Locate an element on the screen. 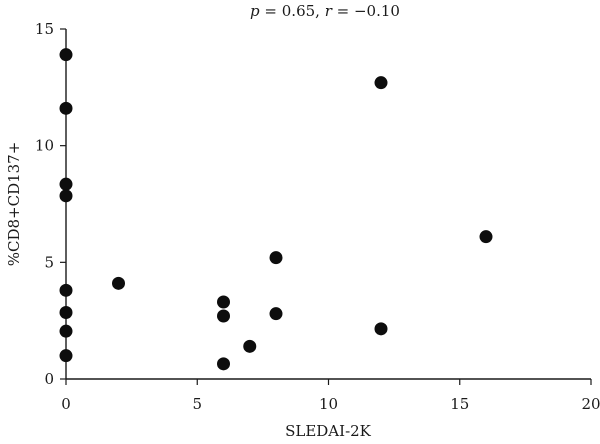 The image size is (600, 444). x-tick-label: 20 is located at coordinates (590, 404).